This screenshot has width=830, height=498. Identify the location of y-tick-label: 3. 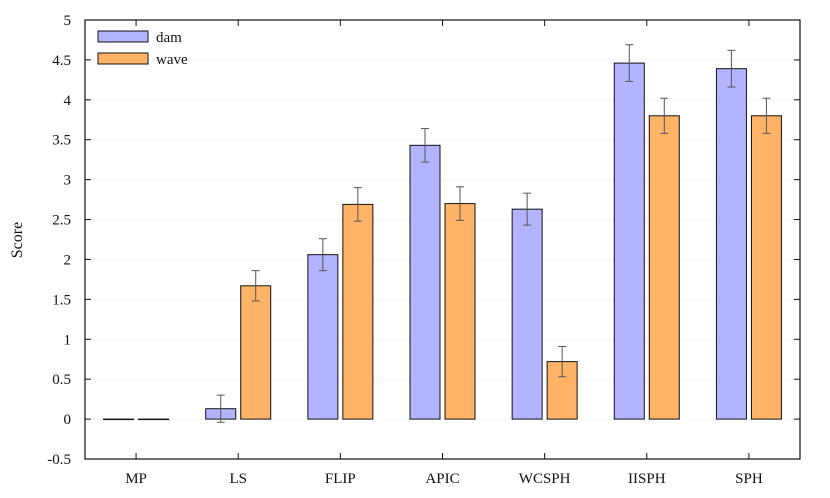
(68, 181).